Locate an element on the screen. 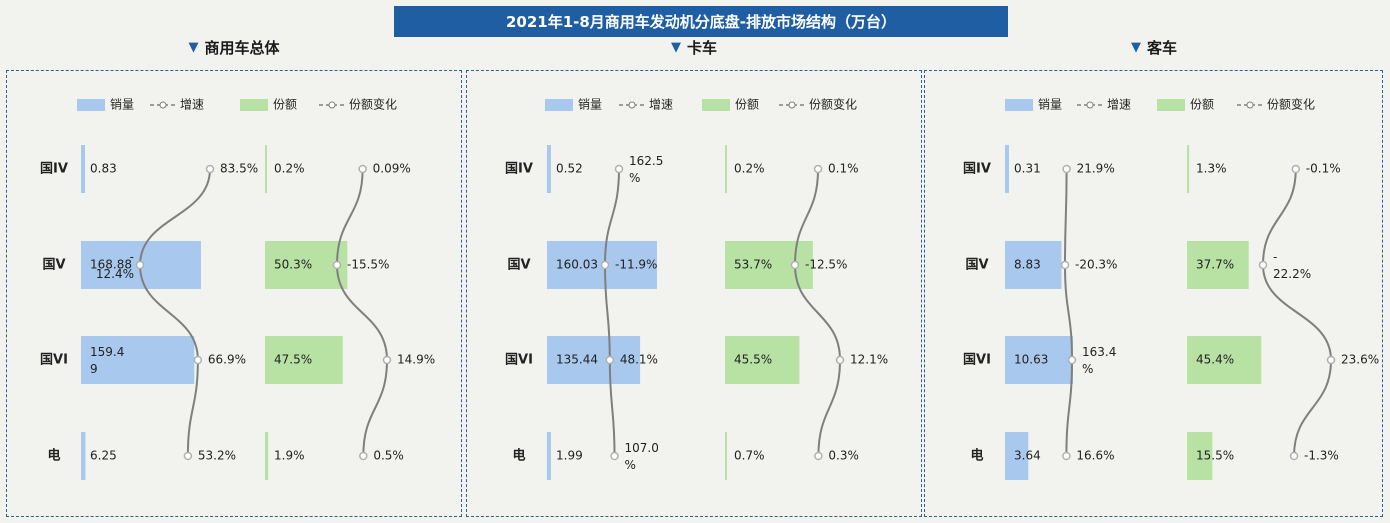  chart-title: 2021年1-8月商用车发动机分底盘-排放市场结构（万台） is located at coordinates (701, 21).